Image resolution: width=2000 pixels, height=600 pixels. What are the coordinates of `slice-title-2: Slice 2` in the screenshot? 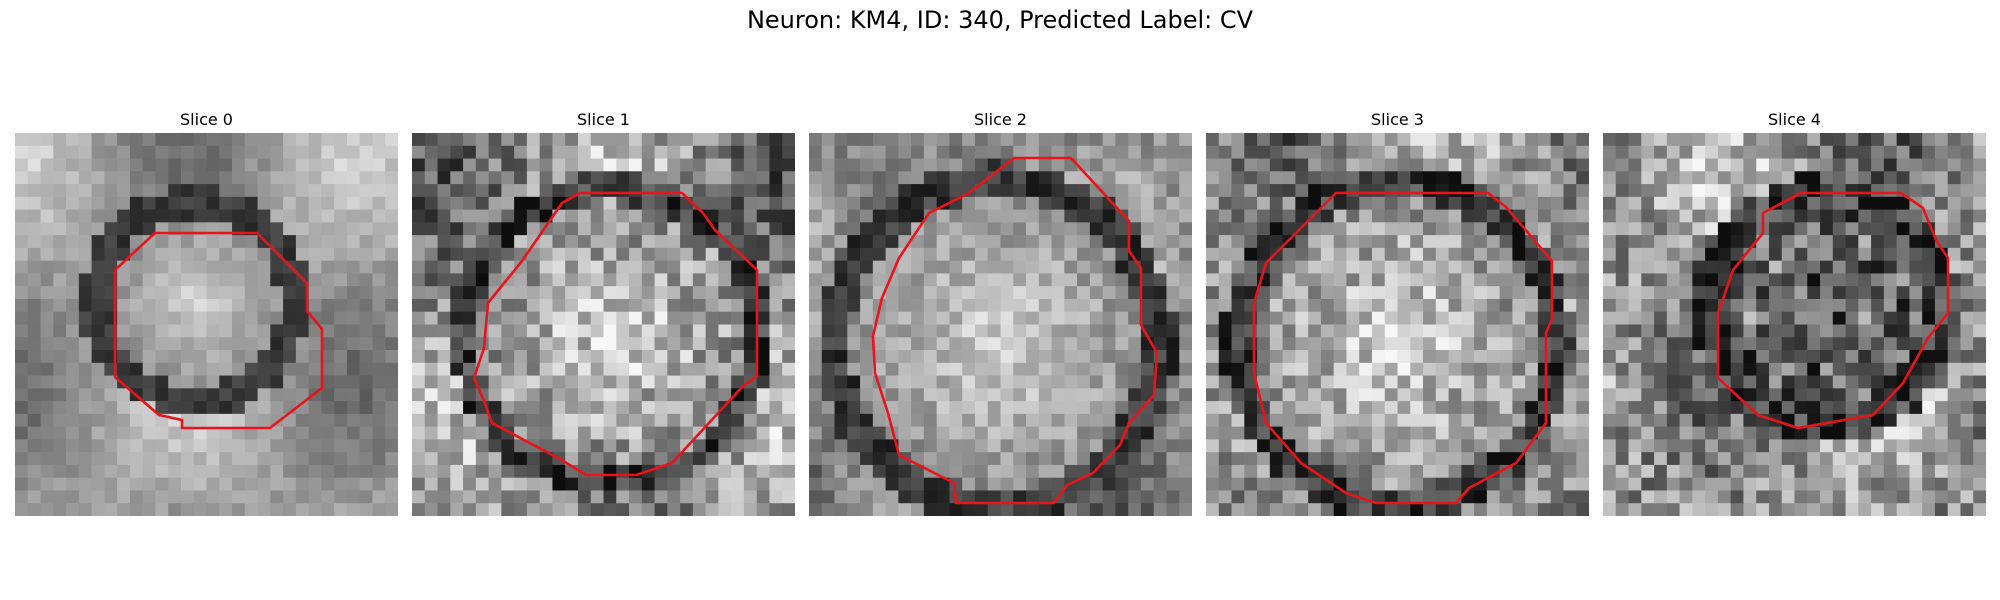 It's located at (1000, 119).